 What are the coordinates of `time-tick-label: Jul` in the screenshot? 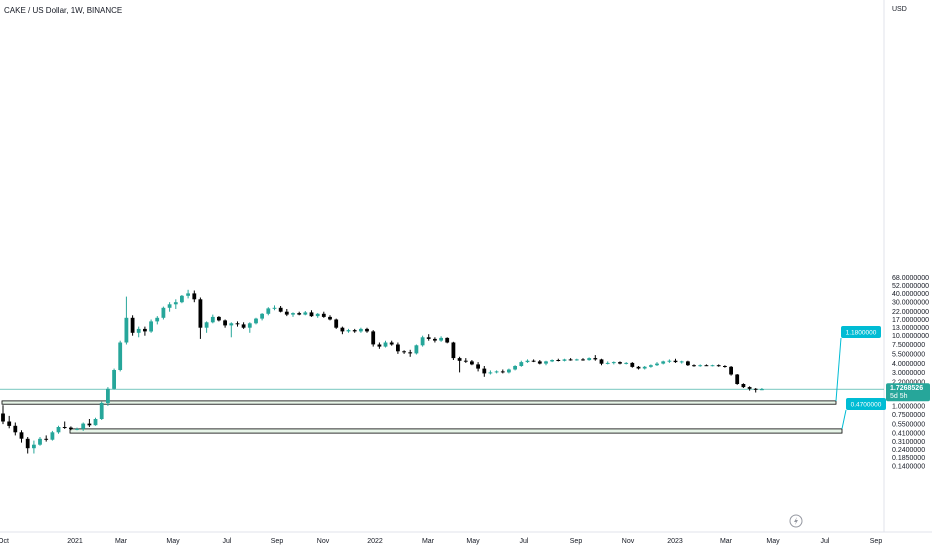 It's located at (524, 541).